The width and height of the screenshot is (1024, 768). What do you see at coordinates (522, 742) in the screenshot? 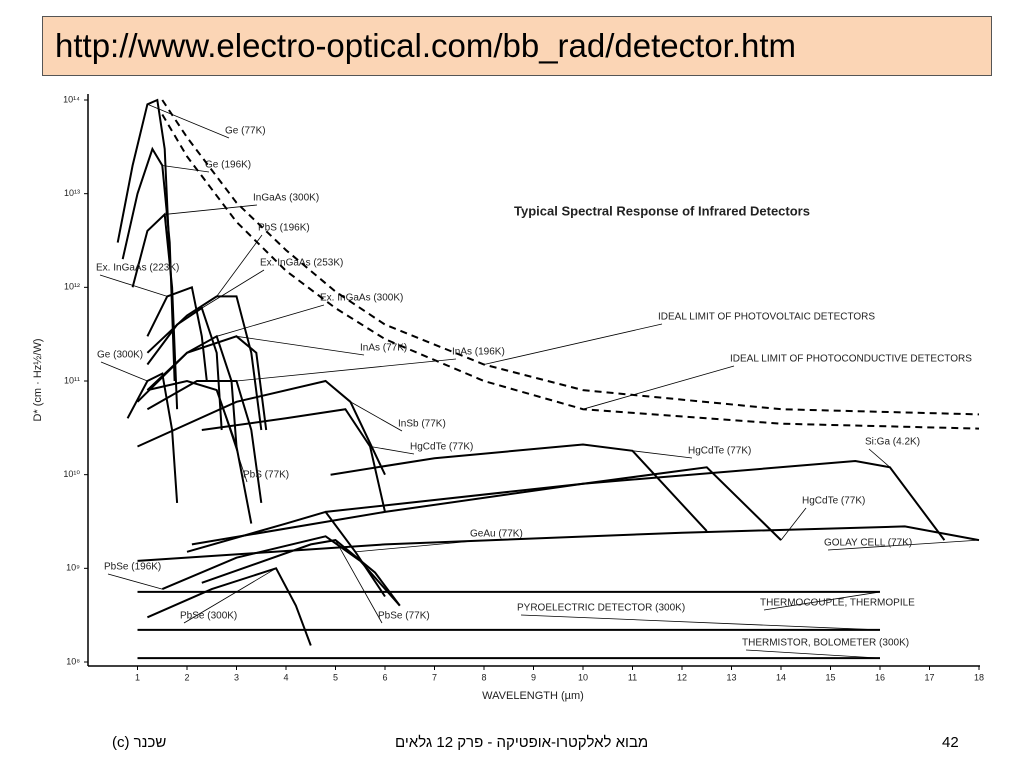
I see `footer-course: מבוא לאלקטרו-אופטיקה - פרק 12 גלאים` at bounding box center [522, 742].